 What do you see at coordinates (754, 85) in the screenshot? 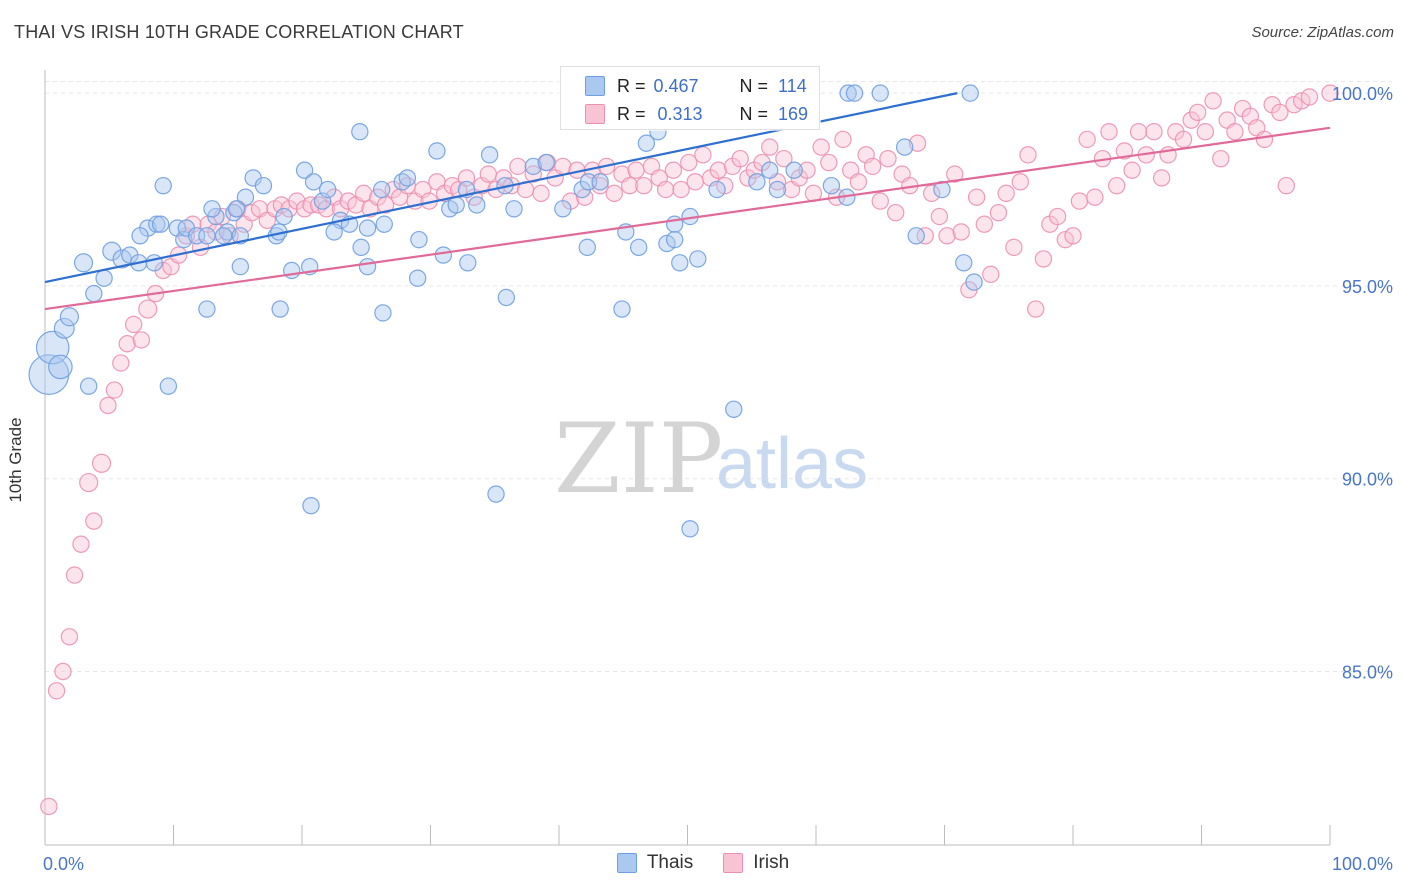
I see `stats-n-label: N =` at bounding box center [754, 85].